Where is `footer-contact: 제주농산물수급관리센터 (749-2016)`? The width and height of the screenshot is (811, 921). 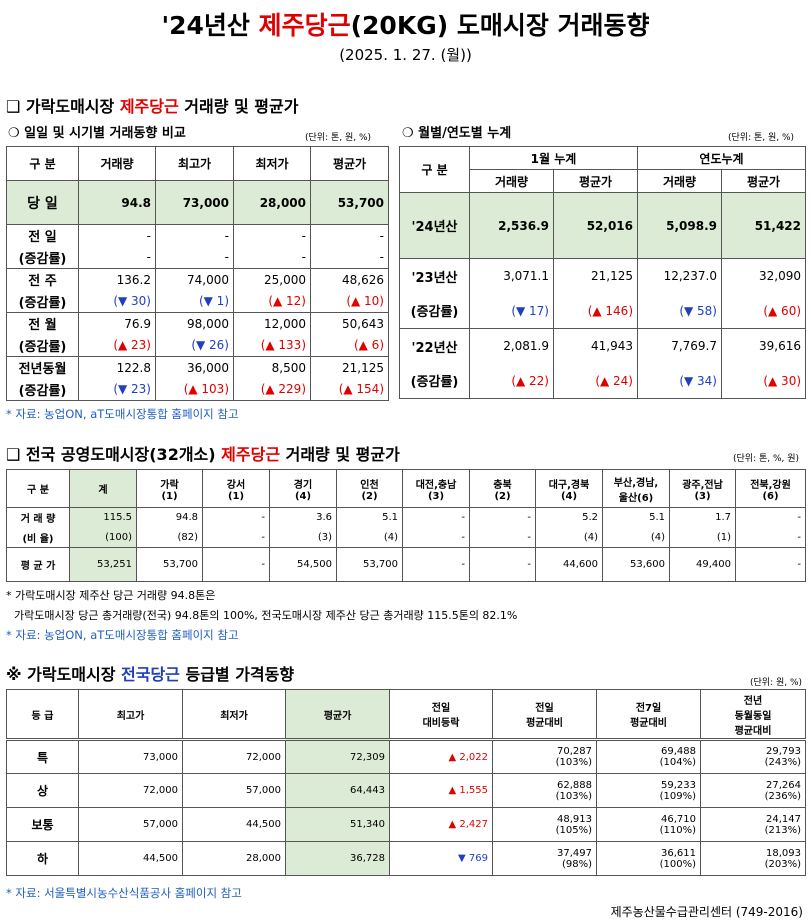 footer-contact: 제주농산물수급관리센터 (749-2016) is located at coordinates (706, 912).